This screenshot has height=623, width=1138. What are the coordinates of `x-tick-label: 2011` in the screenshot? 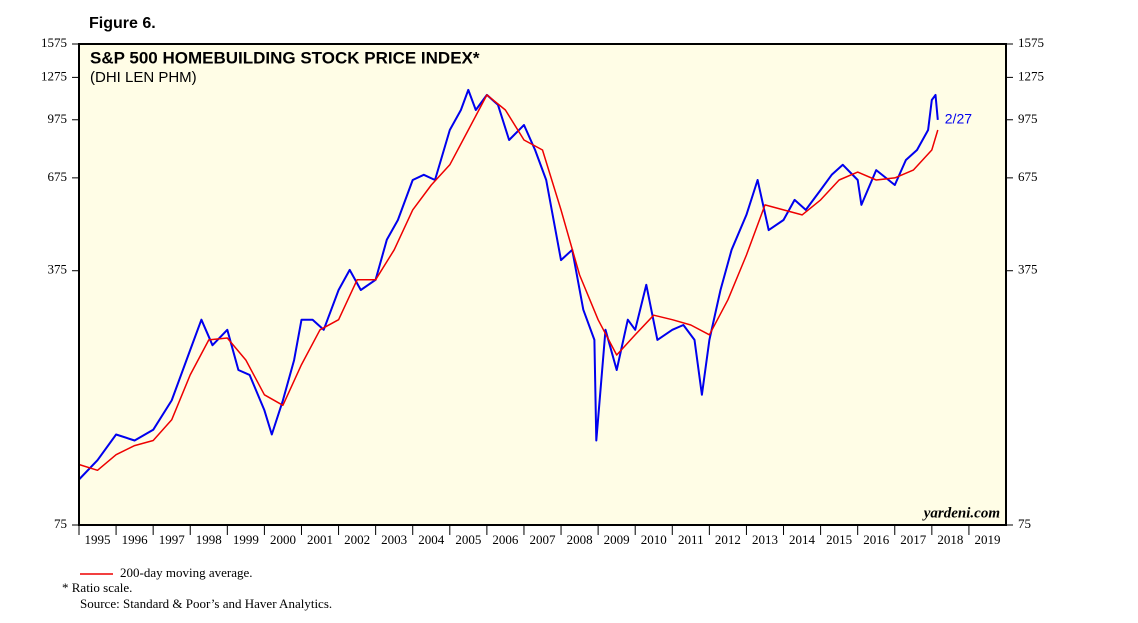 It's located at (691, 539).